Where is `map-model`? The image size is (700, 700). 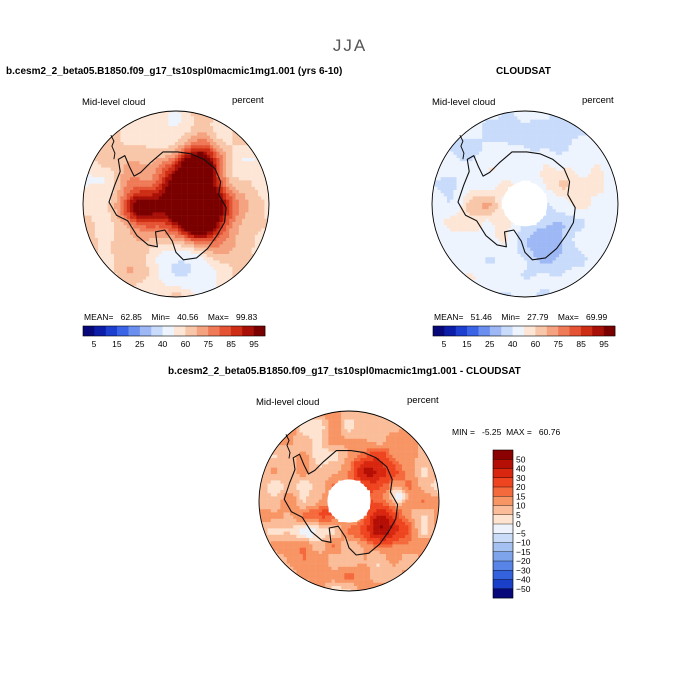 map-model is located at coordinates (176, 204).